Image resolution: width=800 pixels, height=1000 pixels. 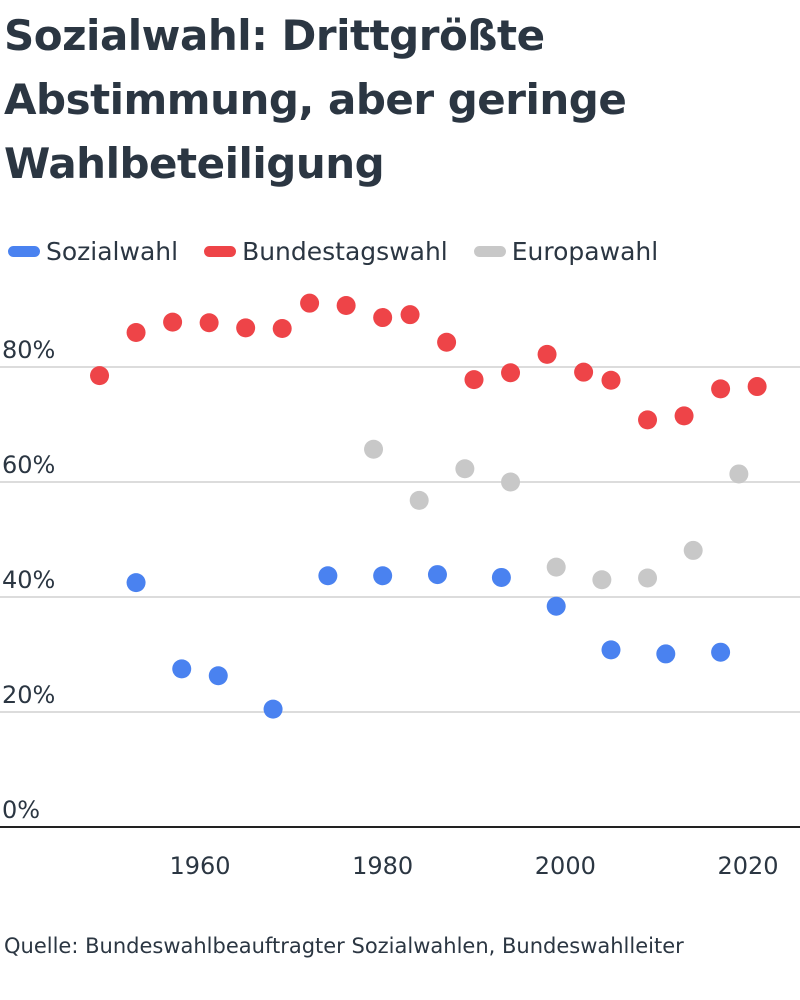 I want to click on y-tick-label-60: 60%, so click(x=28, y=465).